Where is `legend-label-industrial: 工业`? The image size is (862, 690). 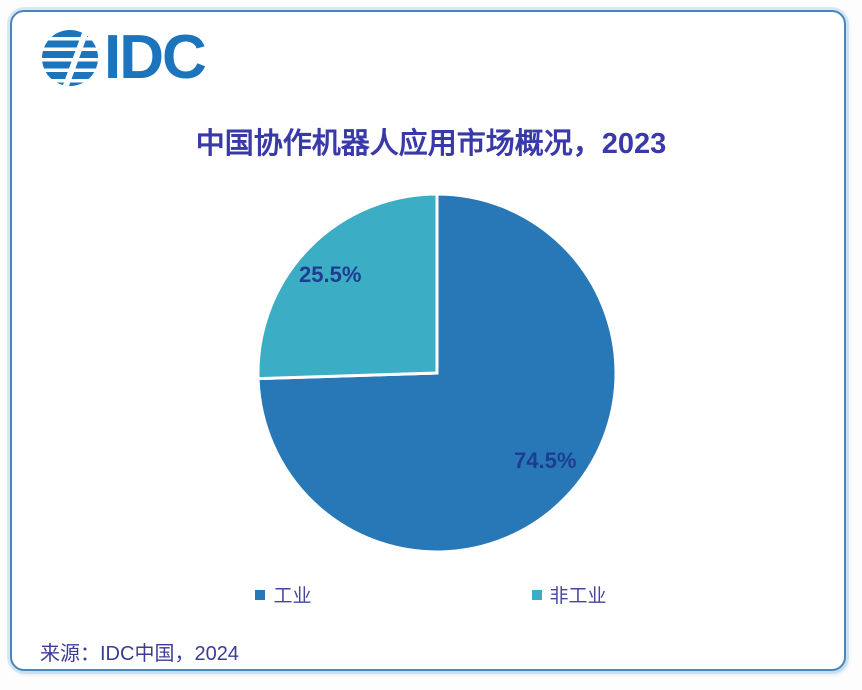 legend-label-industrial: 工业 is located at coordinates (292, 596).